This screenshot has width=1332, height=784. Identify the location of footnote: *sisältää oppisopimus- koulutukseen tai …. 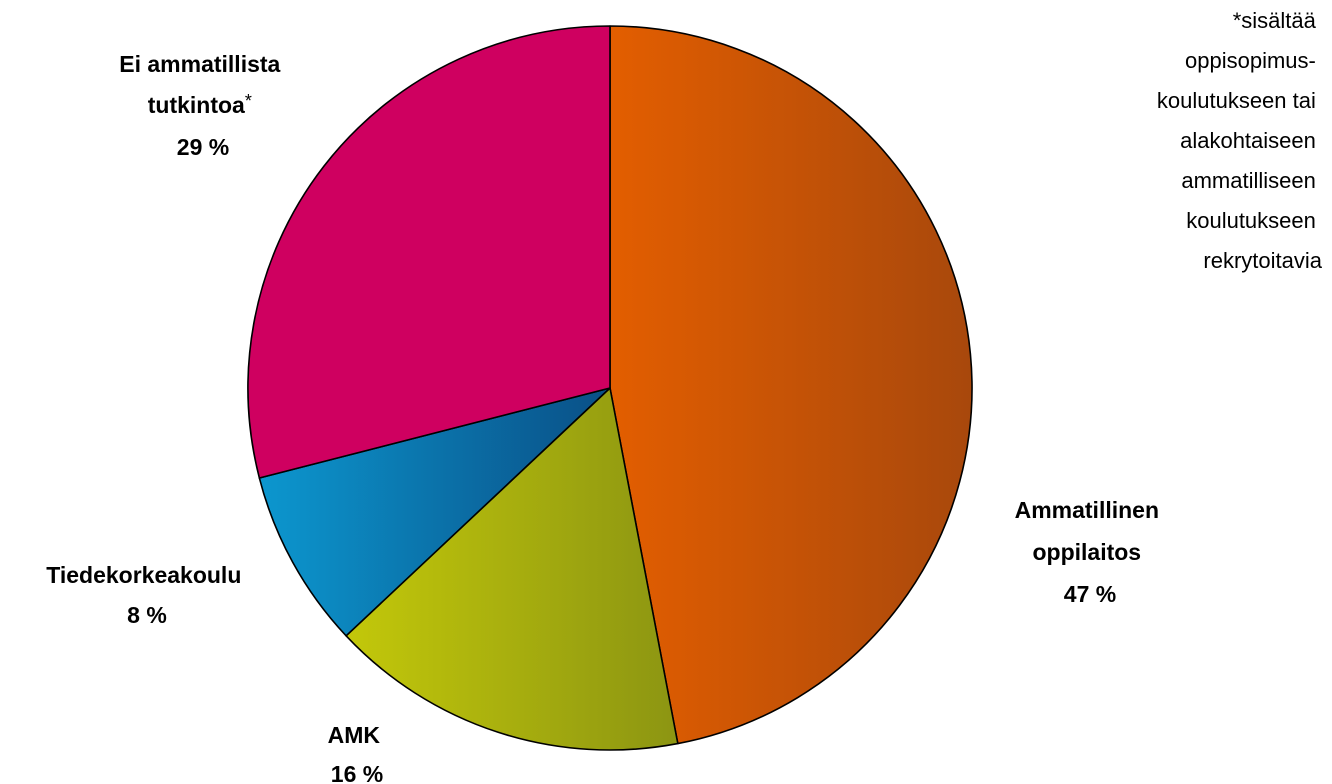
(1240, 140).